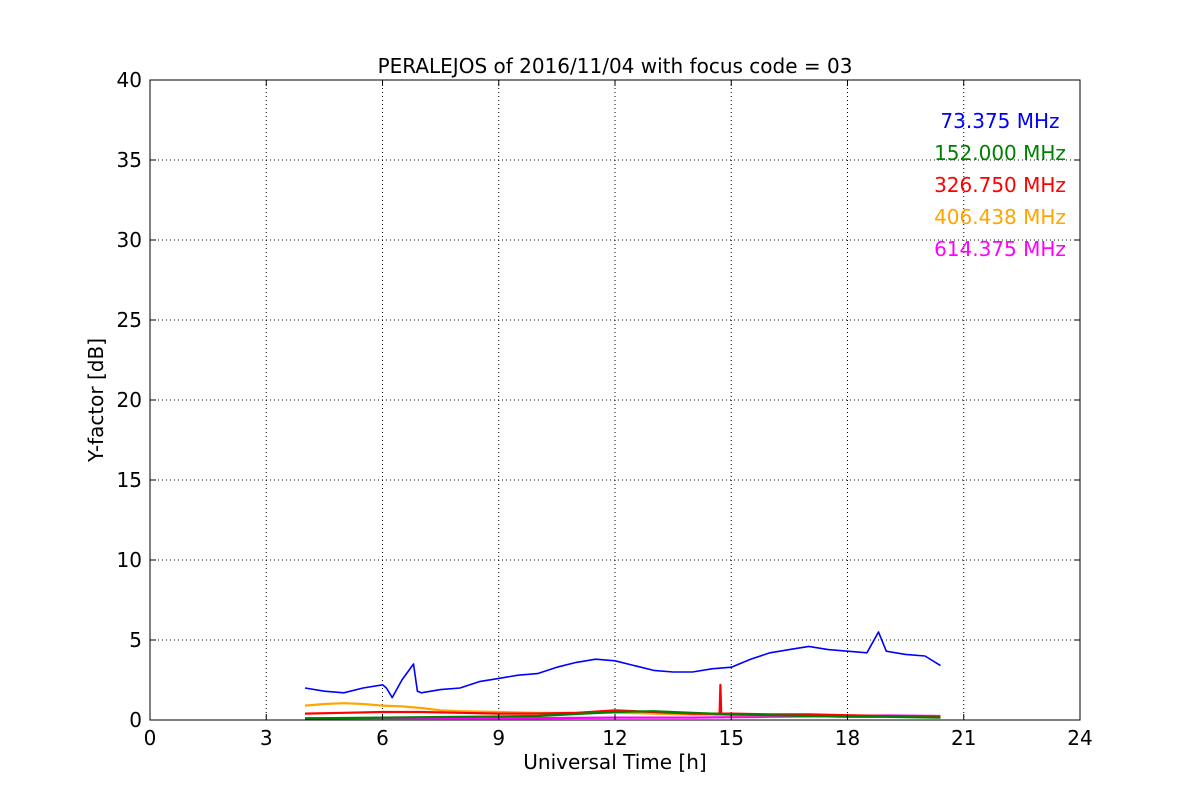  Describe the element at coordinates (150, 738) in the screenshot. I see `x-tick-label: 0` at that location.